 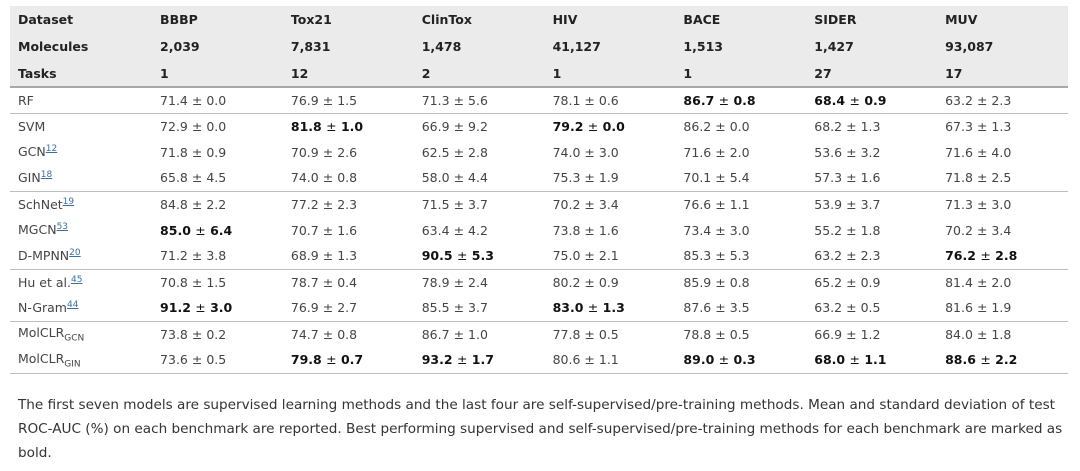 I want to click on score-mean: 79.8, so click(x=306, y=360).